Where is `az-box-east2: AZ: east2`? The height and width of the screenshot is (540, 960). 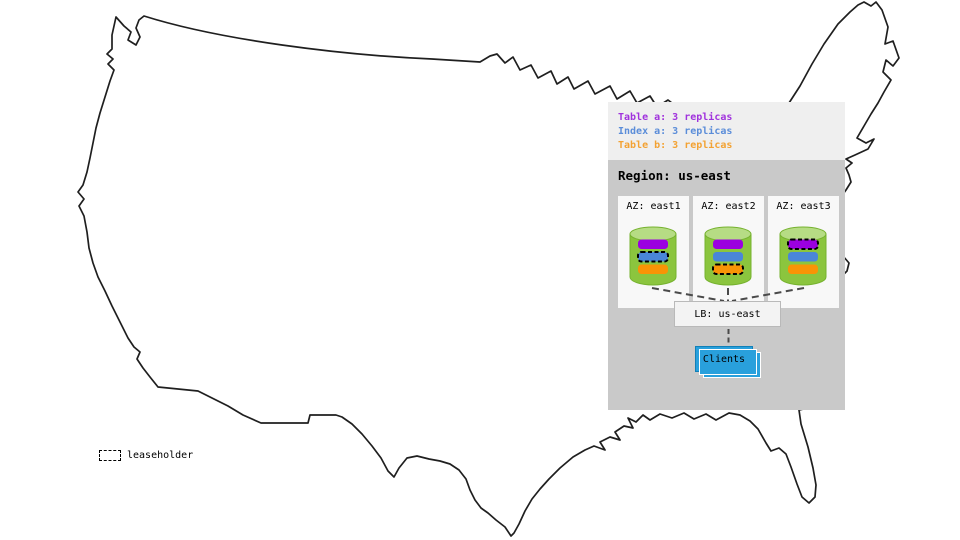 az-box-east2: AZ: east2 is located at coordinates (728, 252).